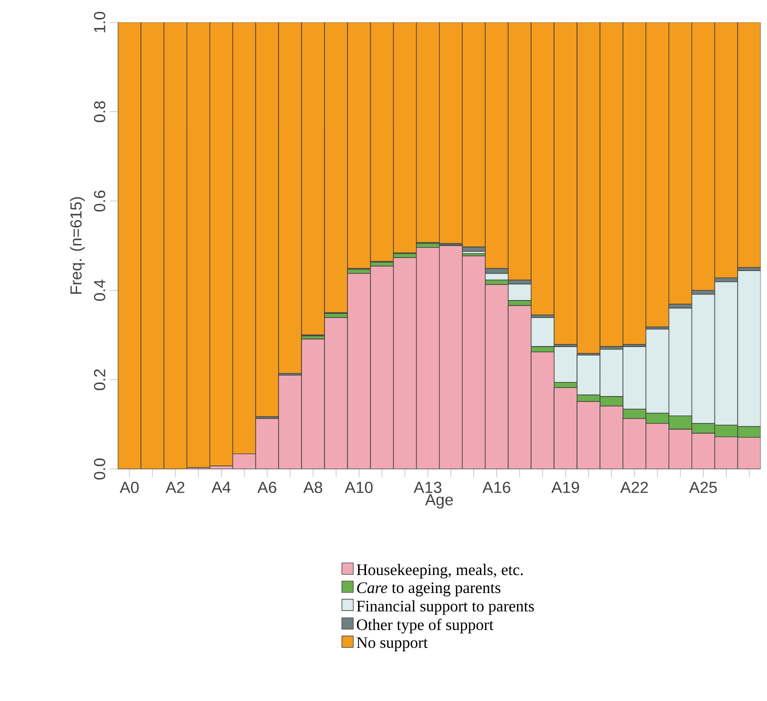  What do you see at coordinates (634, 487) in the screenshot?
I see `x-tick-label: A22` at bounding box center [634, 487].